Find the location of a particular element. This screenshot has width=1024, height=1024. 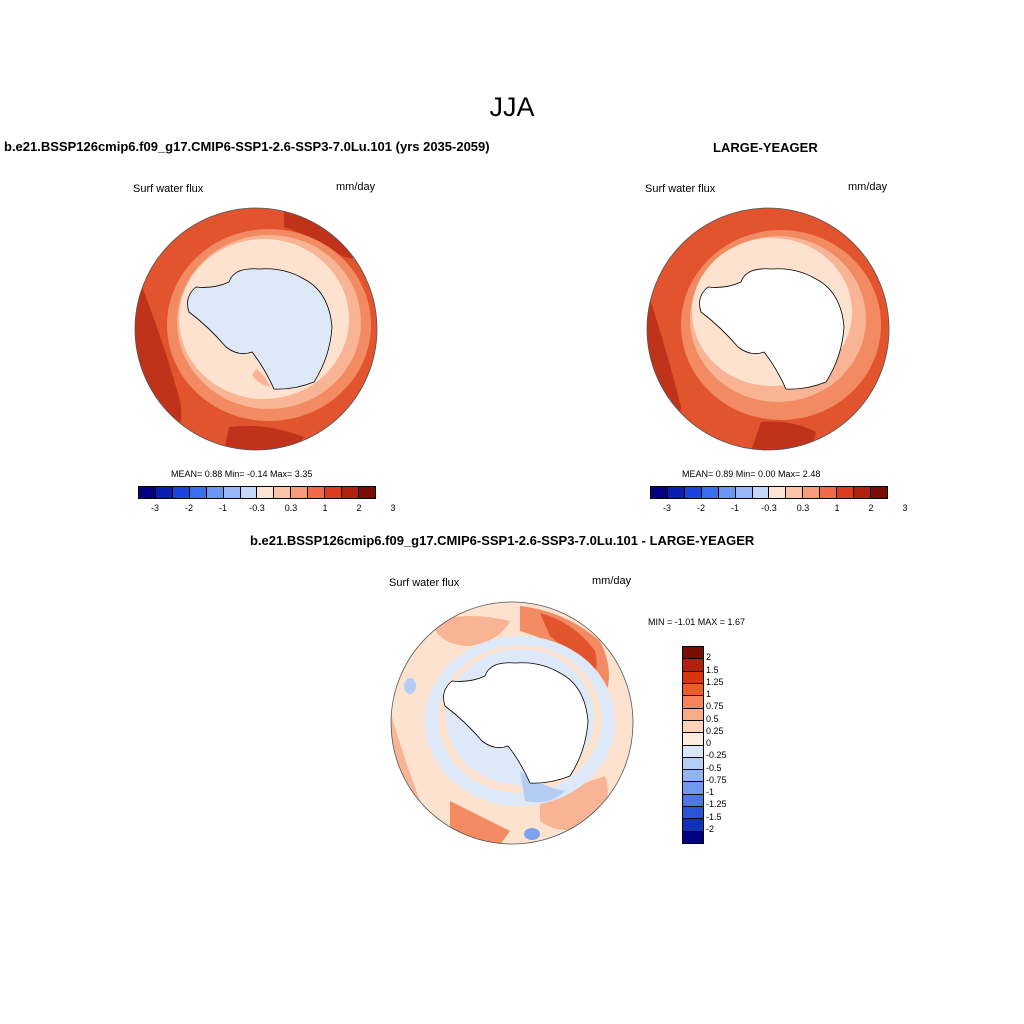

colorbar-tick-label: 0.25 is located at coordinates (715, 730).